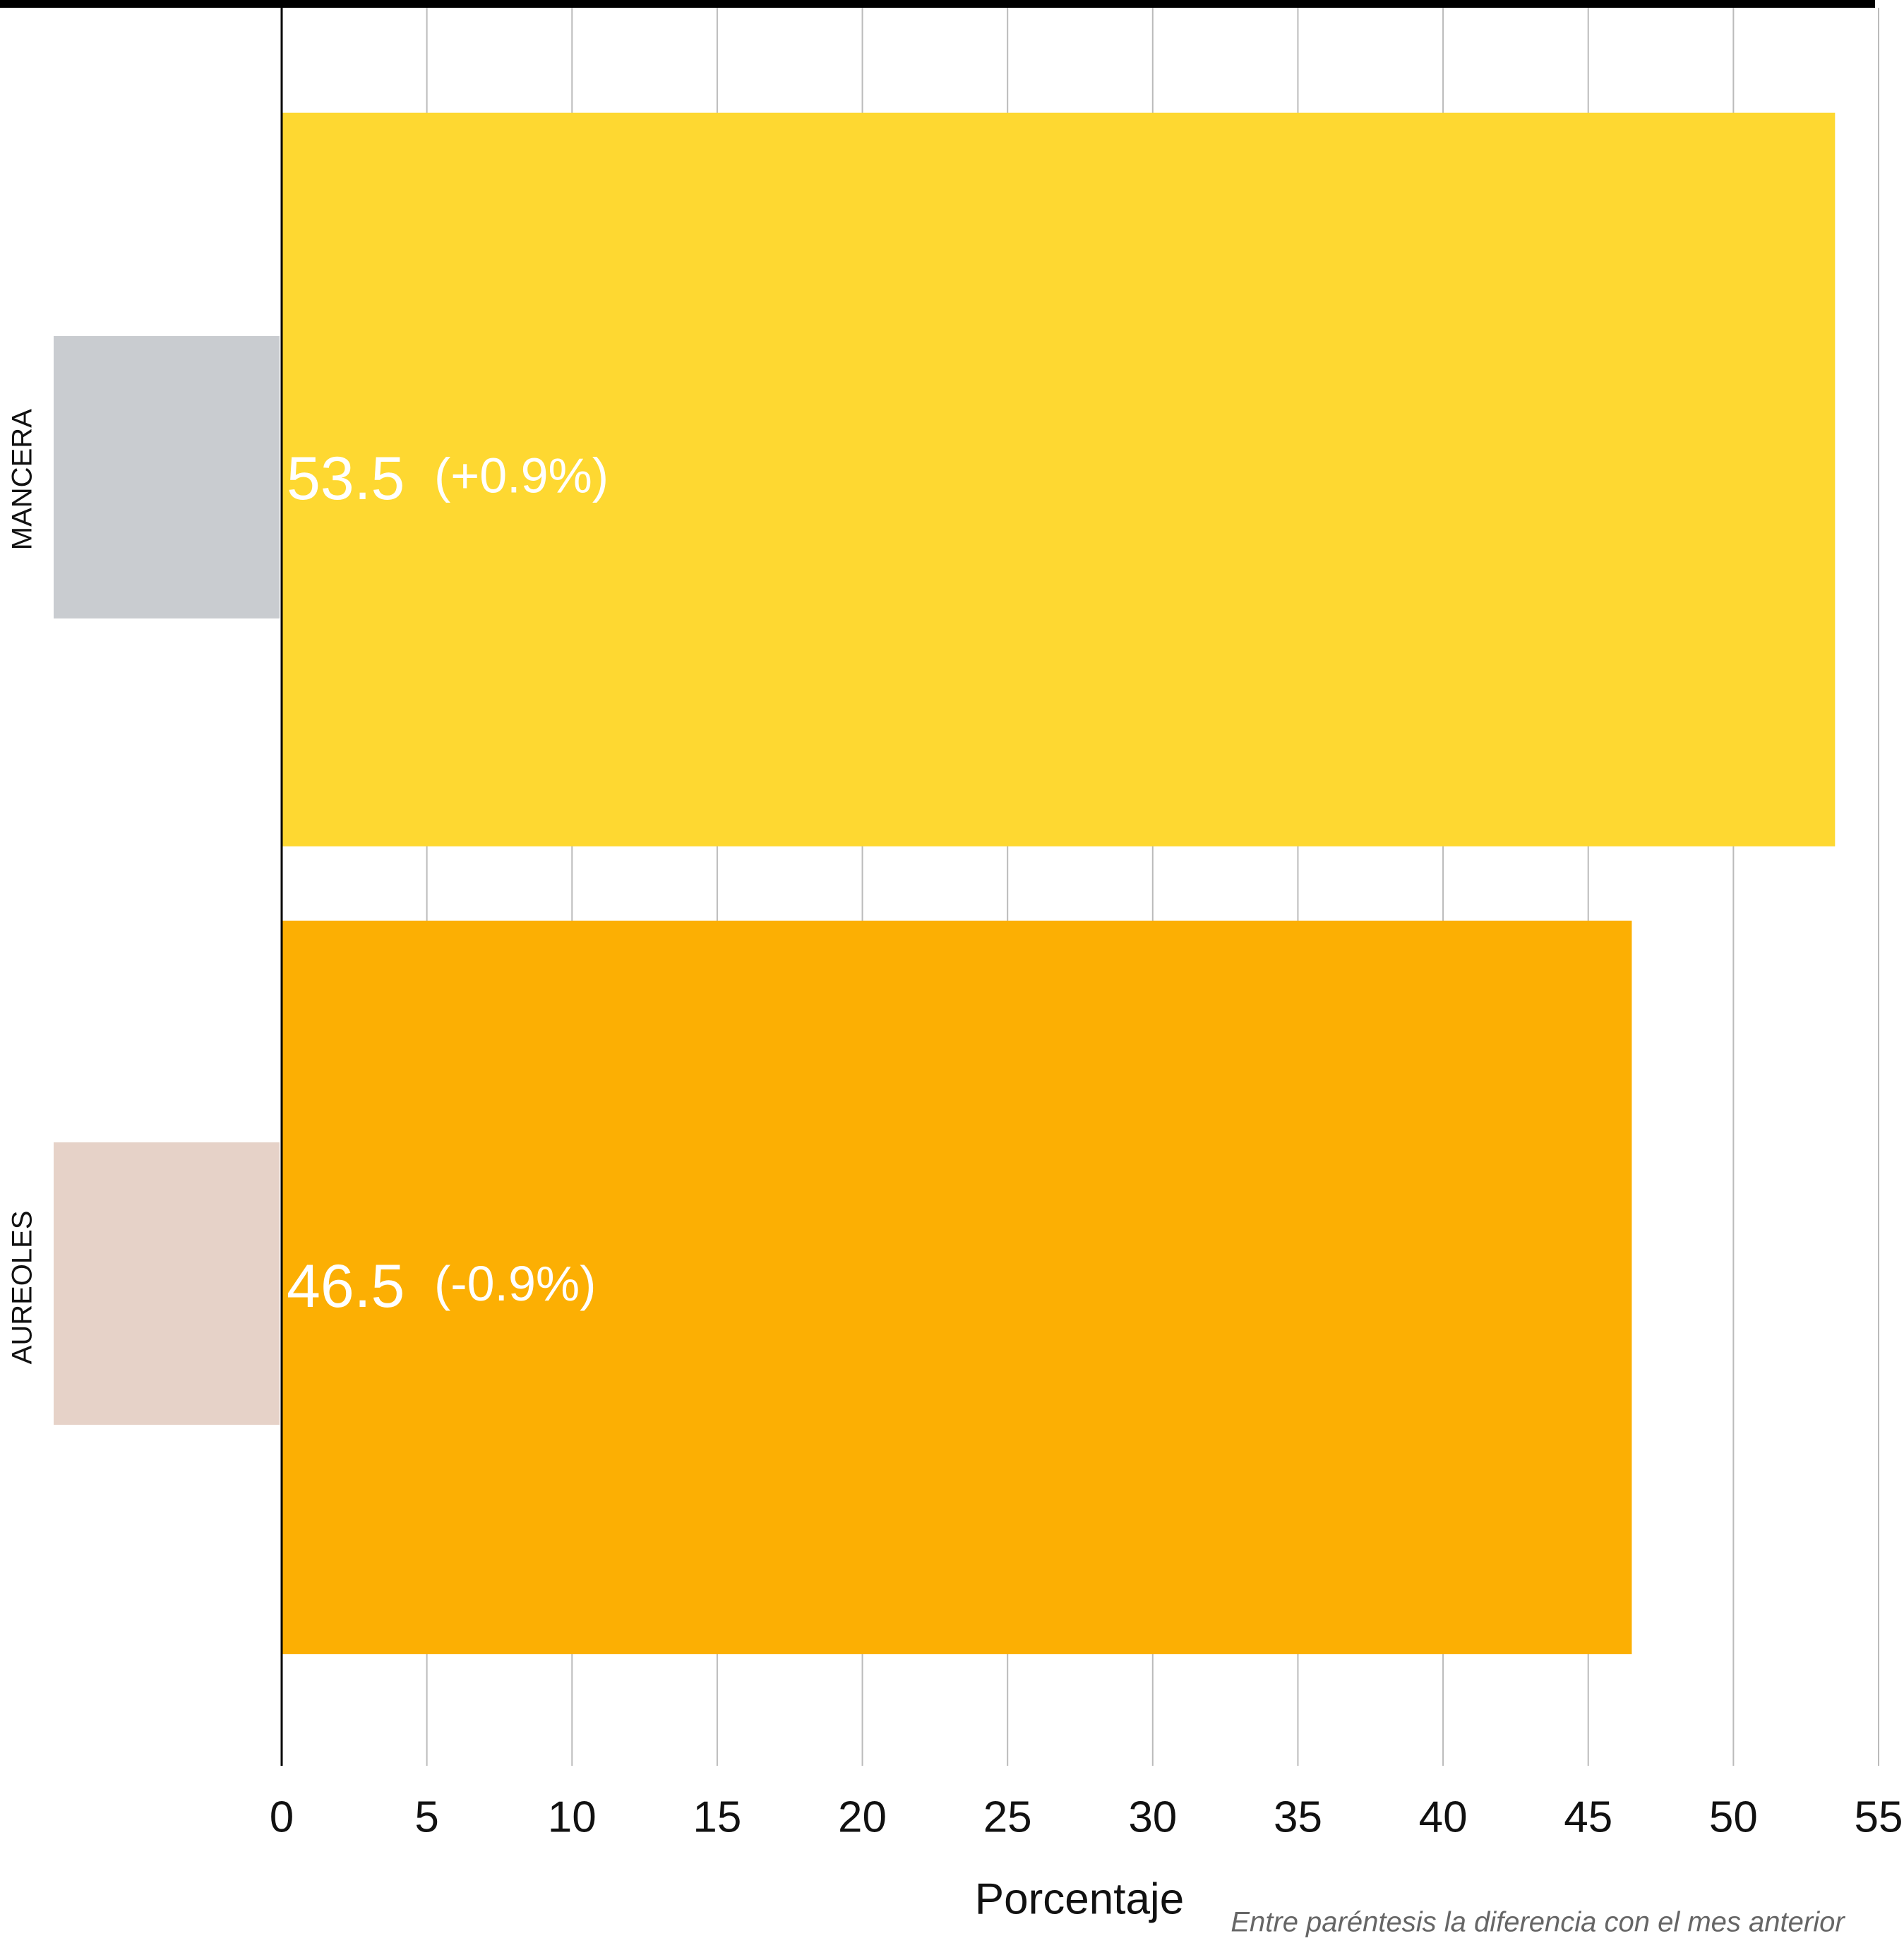 This screenshot has height=1943, width=1904. I want to click on x-tick-label: 45, so click(1588, 1817).